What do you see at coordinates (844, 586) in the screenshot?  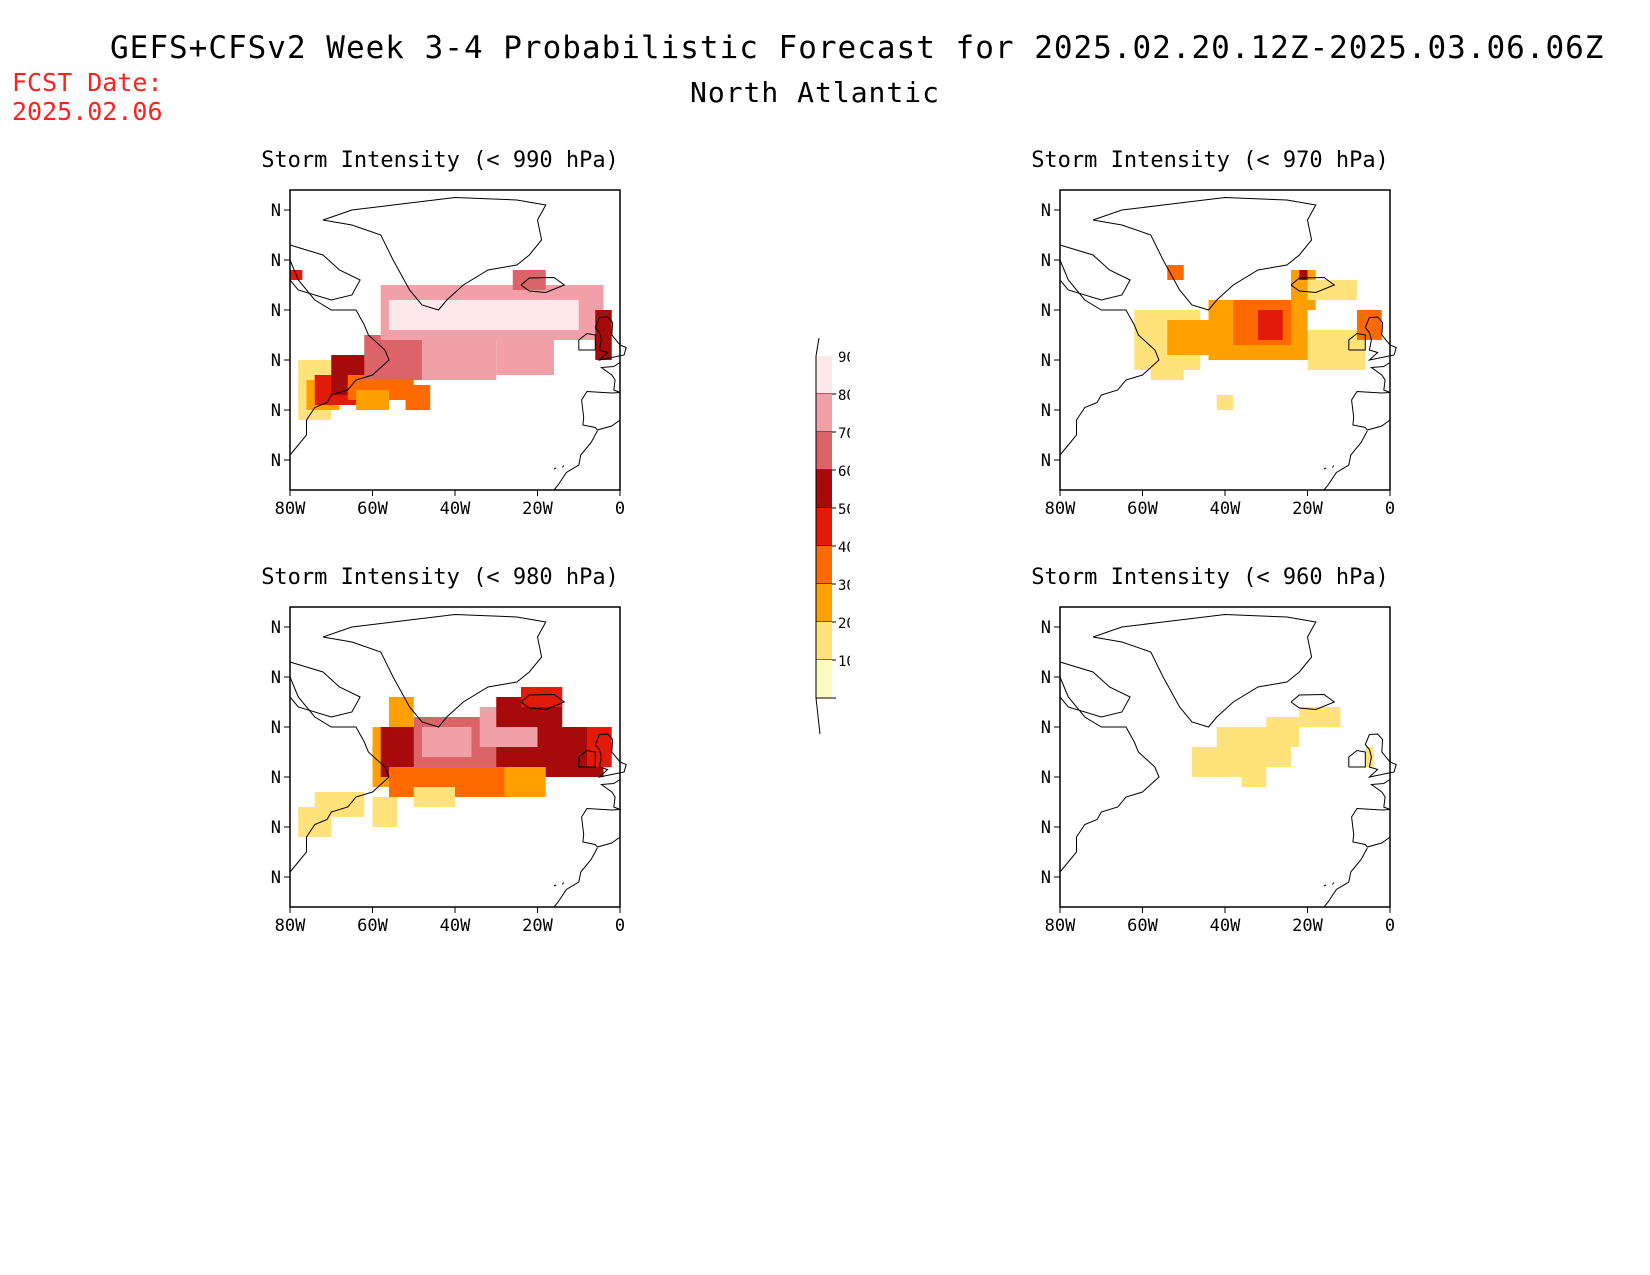 I see `colorbar-label: 30` at bounding box center [844, 586].